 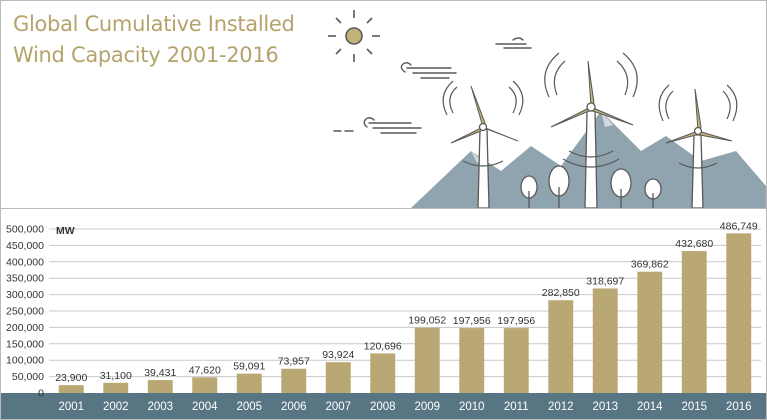 What do you see at coordinates (249, 407) in the screenshot?
I see `x-tick-label: 2005` at bounding box center [249, 407].